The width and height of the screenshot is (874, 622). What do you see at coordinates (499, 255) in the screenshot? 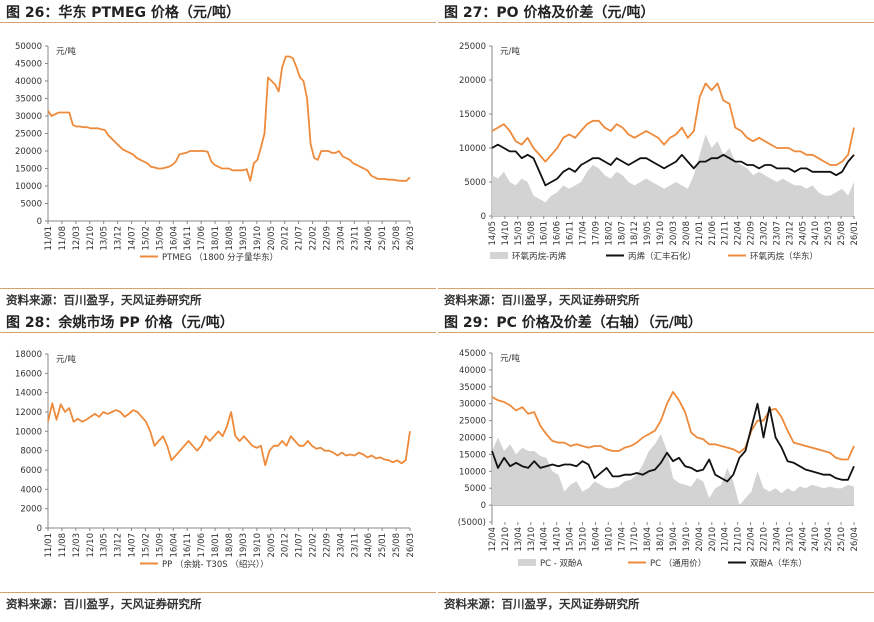
I see `legend-swatch` at bounding box center [499, 255].